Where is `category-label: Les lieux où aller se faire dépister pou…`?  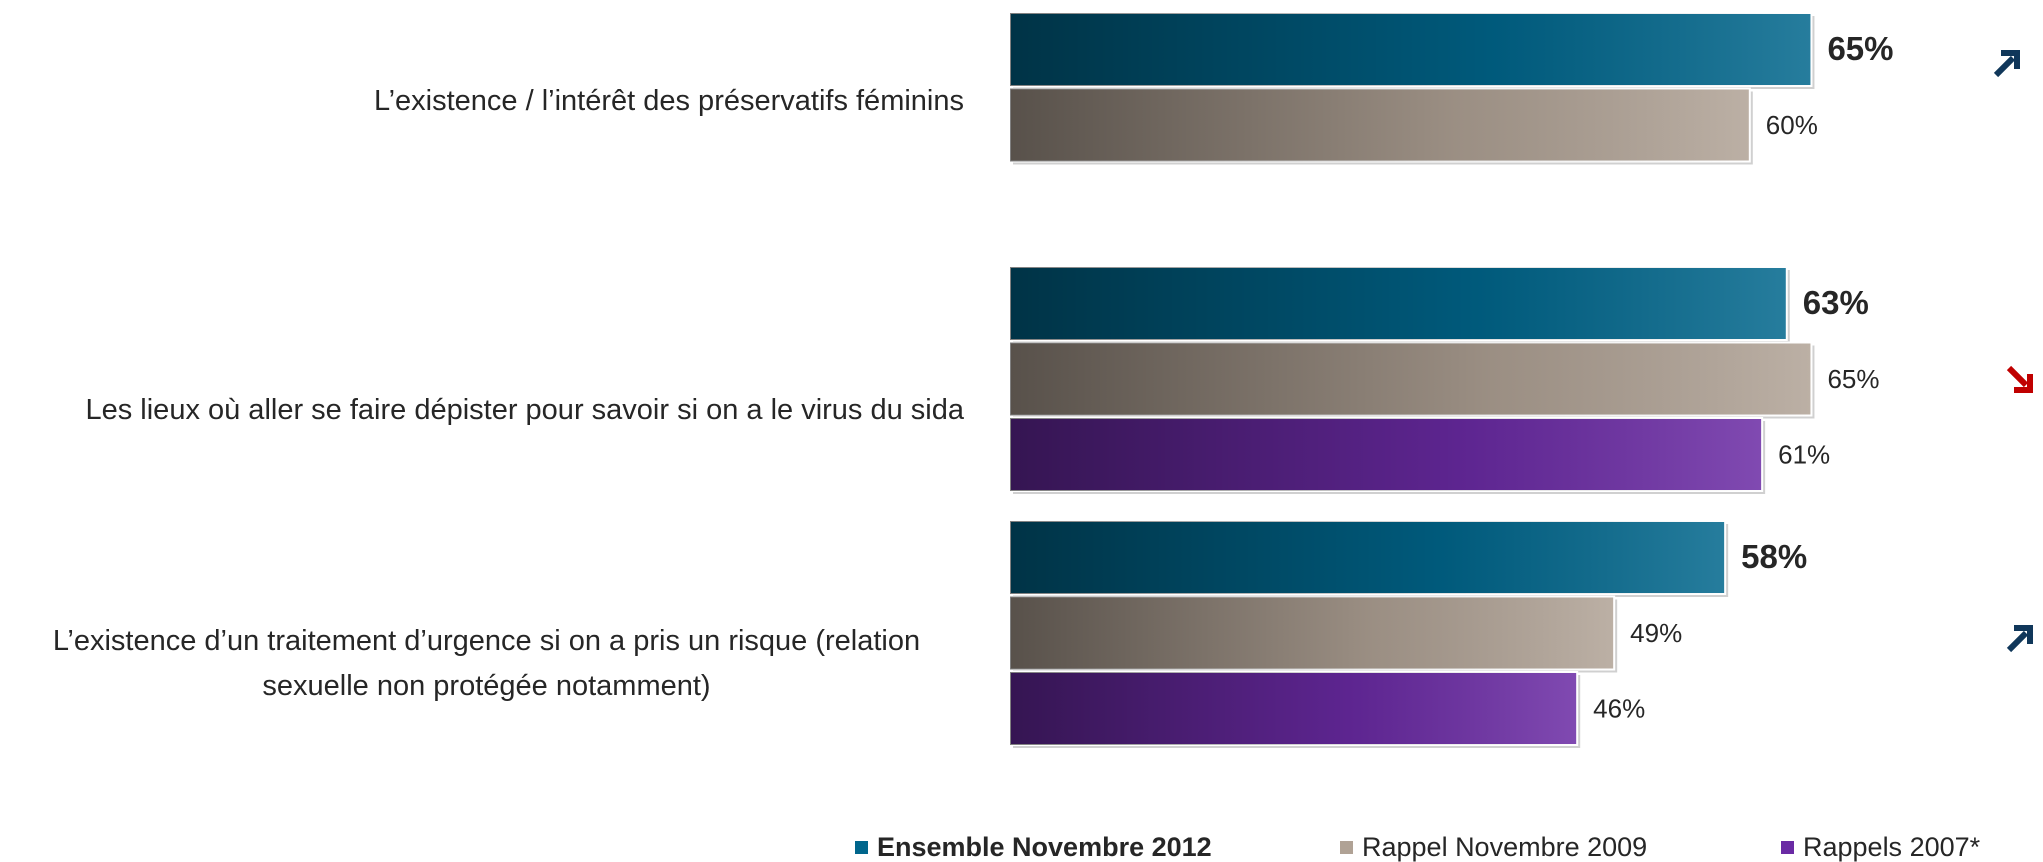 category-label: Les lieux où aller se faire dépister pou… is located at coordinates (524, 409).